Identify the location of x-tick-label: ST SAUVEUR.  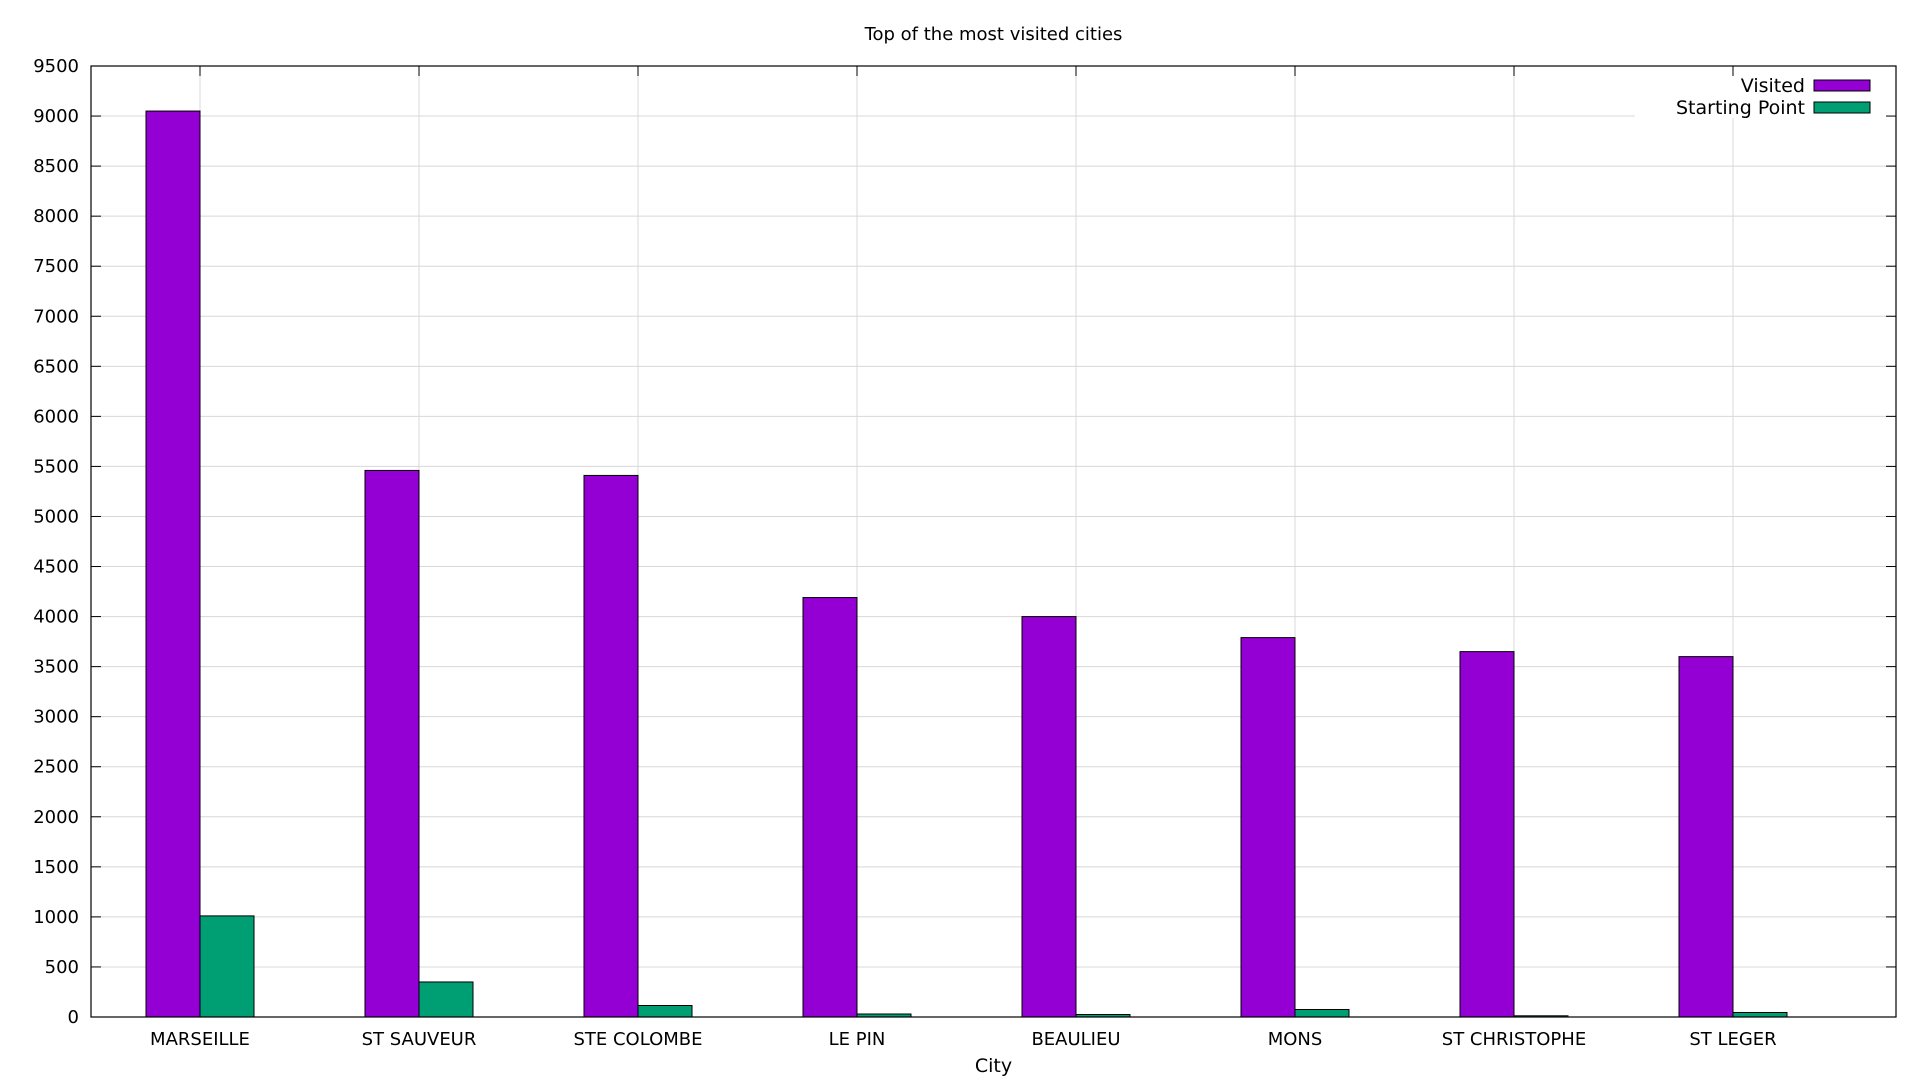
(419, 1039).